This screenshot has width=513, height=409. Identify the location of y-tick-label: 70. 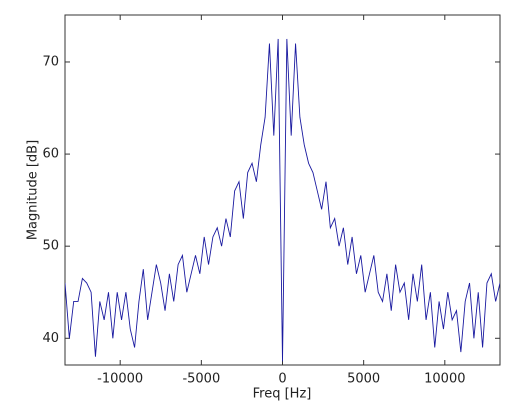
(50, 61).